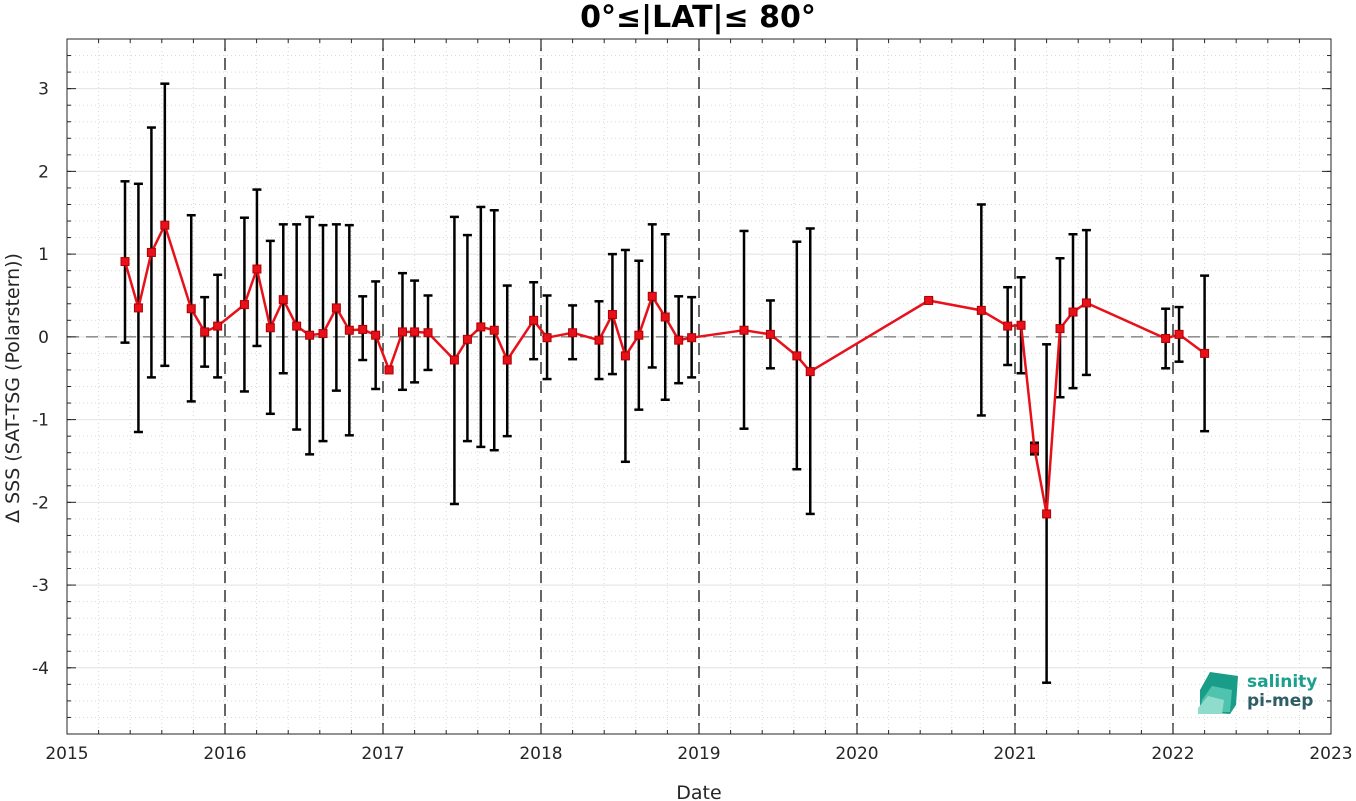 The height and width of the screenshot is (801, 1356). I want to click on y-tick-label: 0, so click(43, 338).